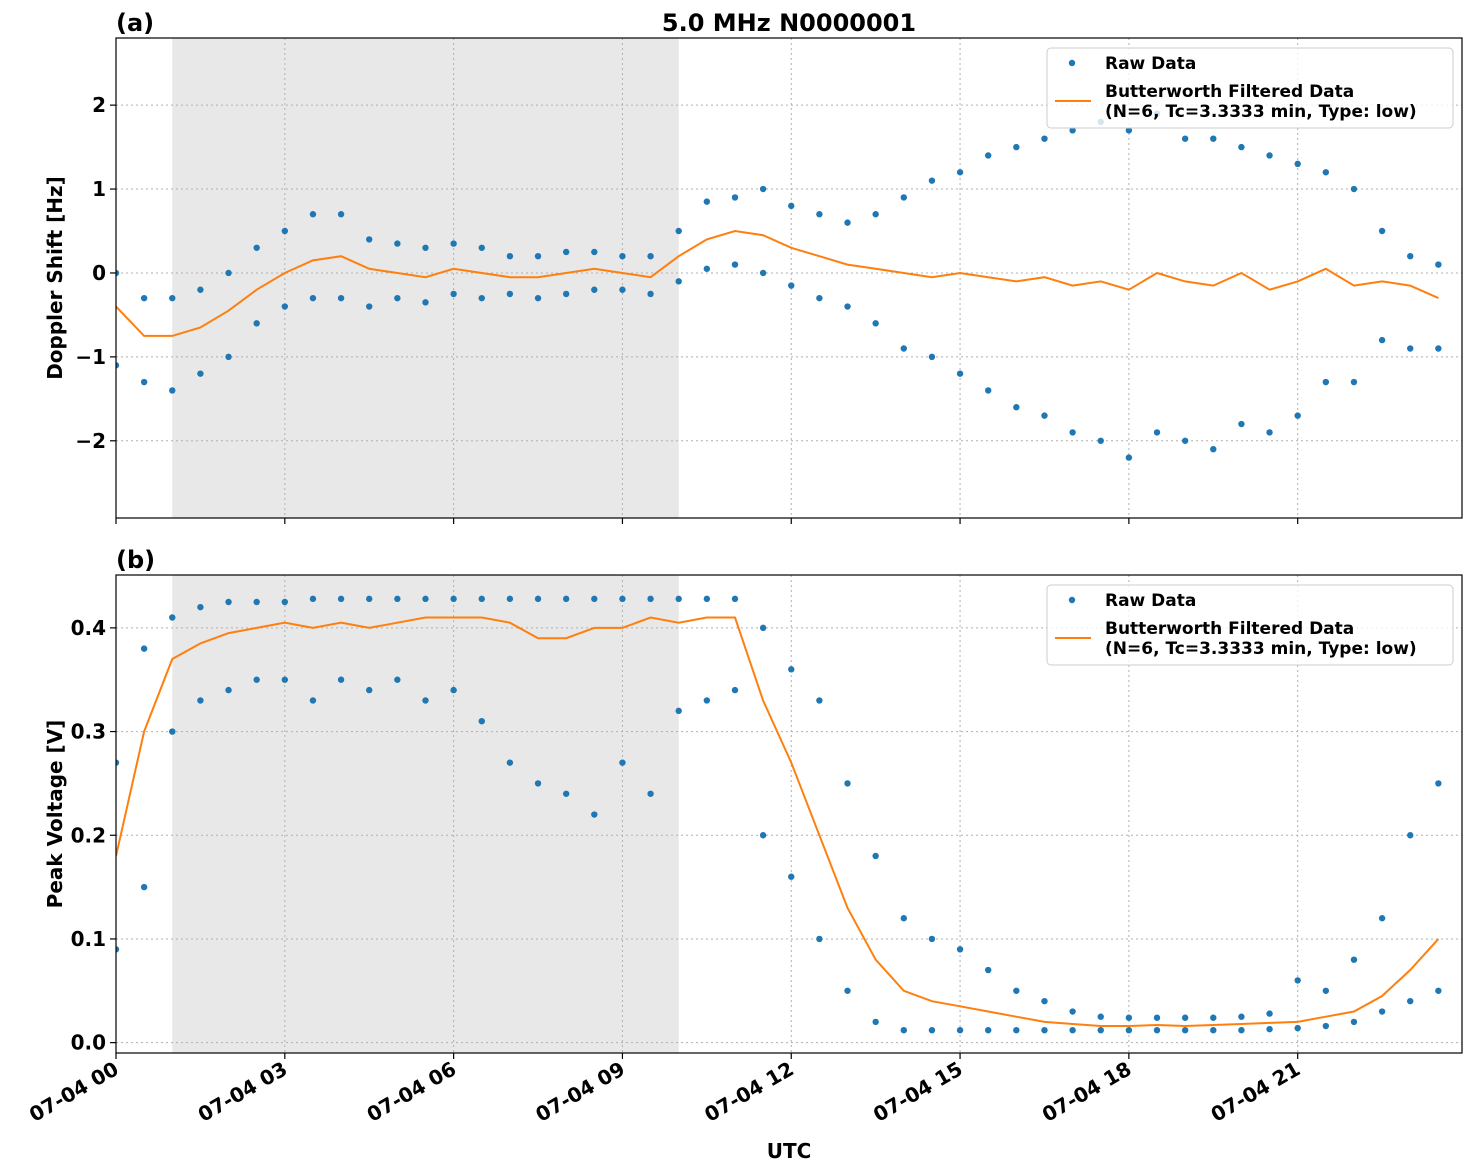 The image size is (1472, 1172). I want to click on chart-title: 5.0 MHz N0000001, so click(789, 23).